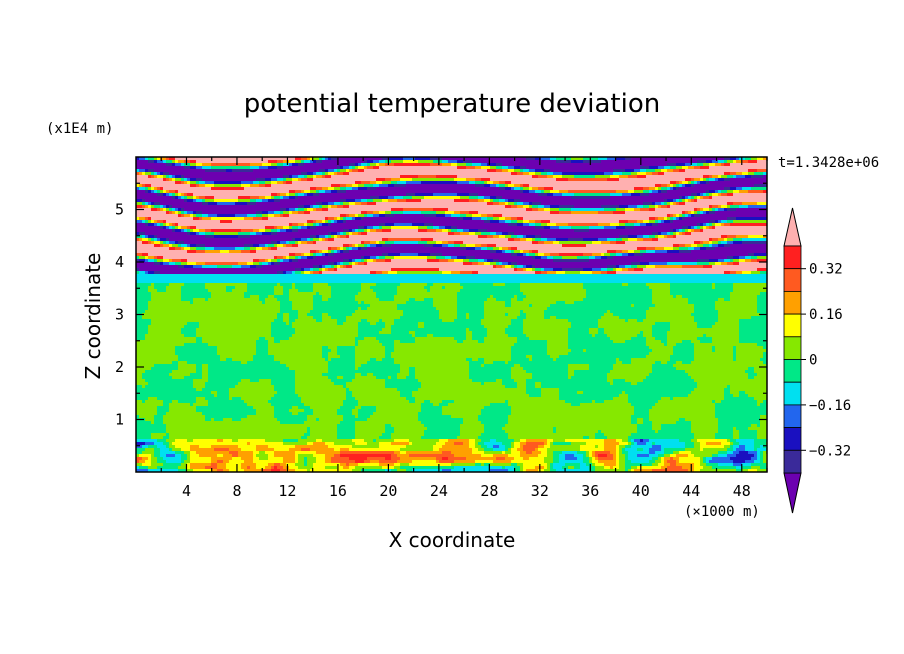 This screenshot has width=904, height=654. What do you see at coordinates (792, 227) in the screenshot?
I see `colorbar-top-arrow` at bounding box center [792, 227].